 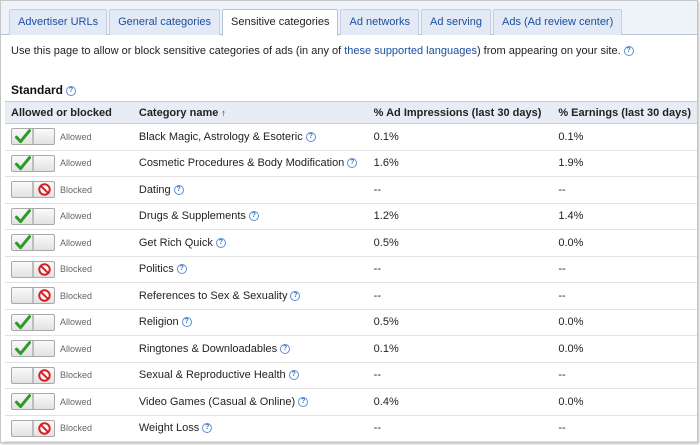 What do you see at coordinates (624, 216) in the screenshot?
I see `earnings-cell: 1.4%` at bounding box center [624, 216].